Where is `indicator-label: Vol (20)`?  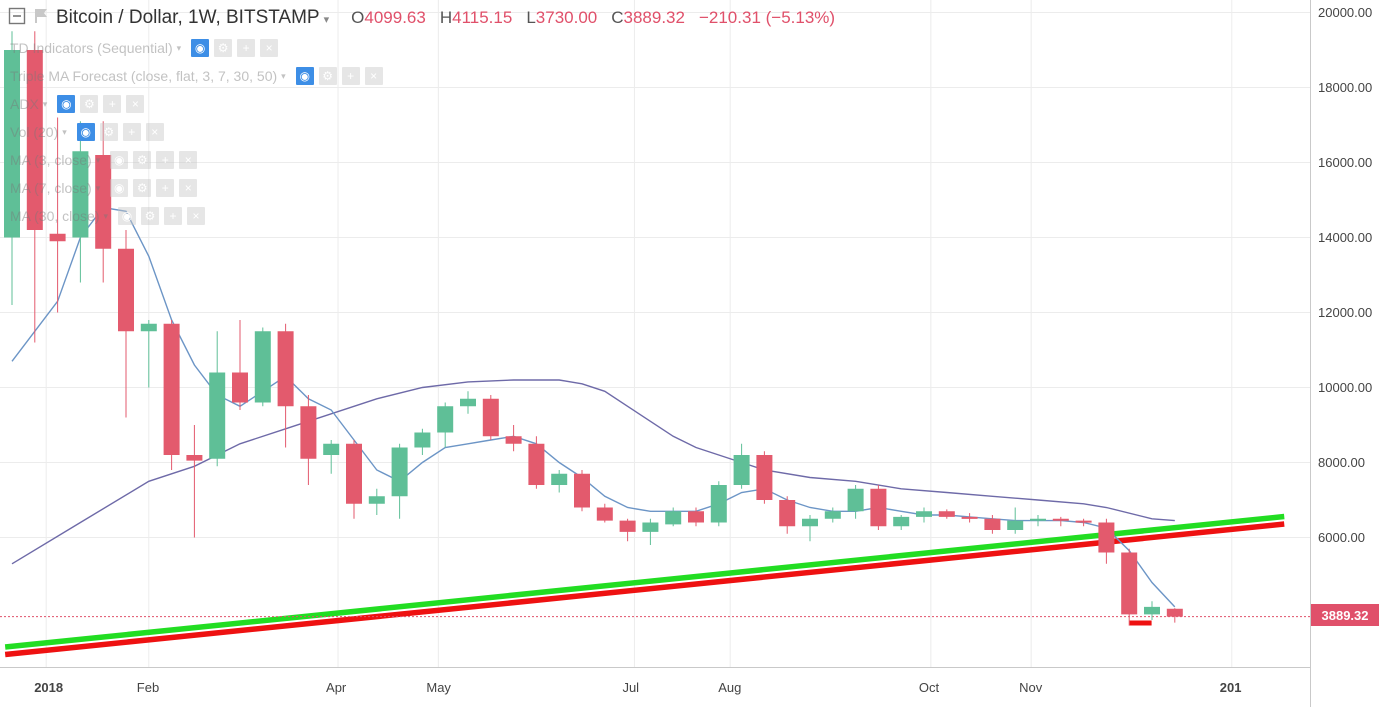 indicator-label: Vol (20) is located at coordinates (34, 132).